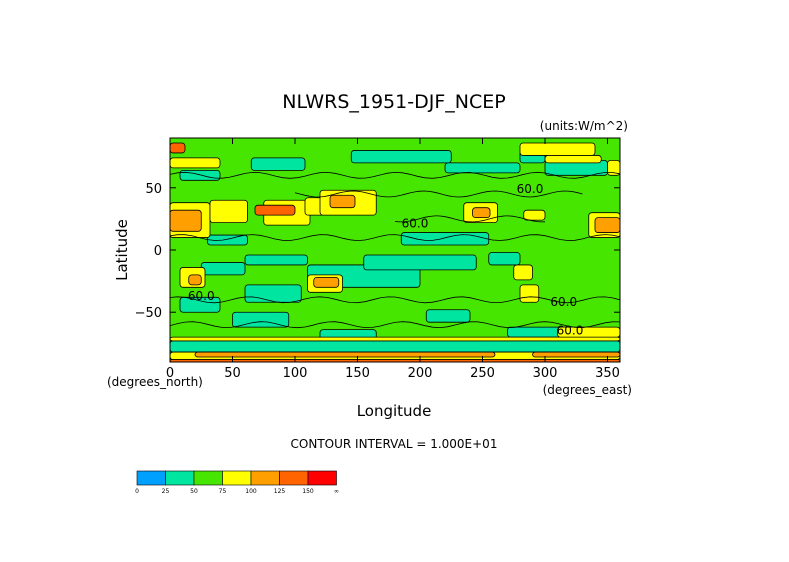 The width and height of the screenshot is (789, 562). Describe the element at coordinates (251, 491) in the screenshot. I see `legend-level-label: 100` at that location.